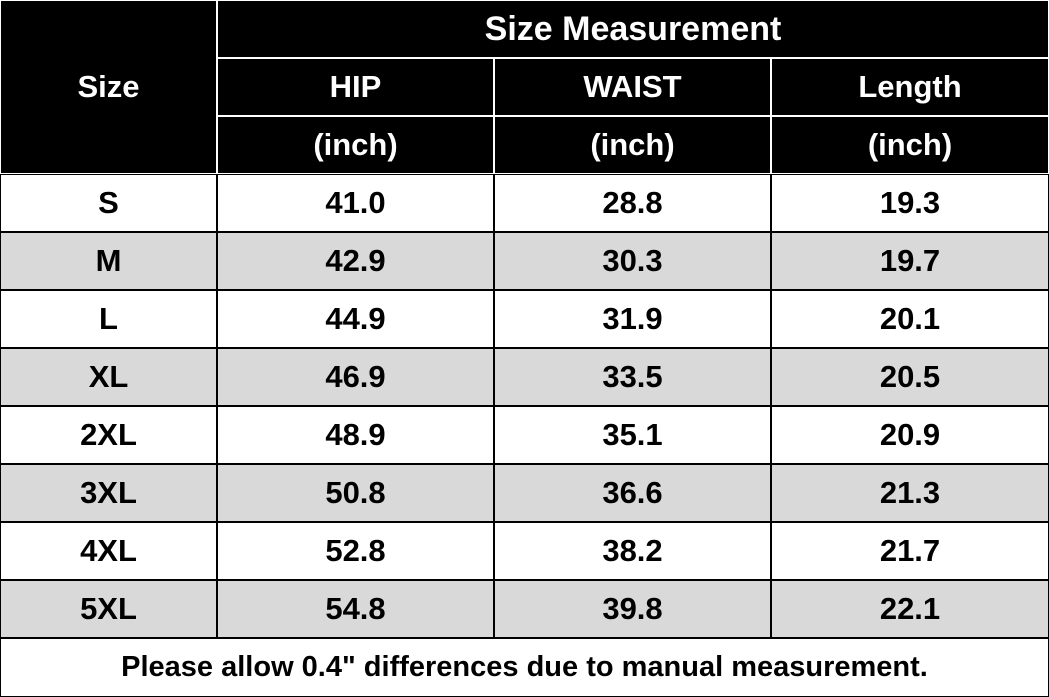 The image size is (1049, 697). I want to click on value-cell: 22.1, so click(910, 609).